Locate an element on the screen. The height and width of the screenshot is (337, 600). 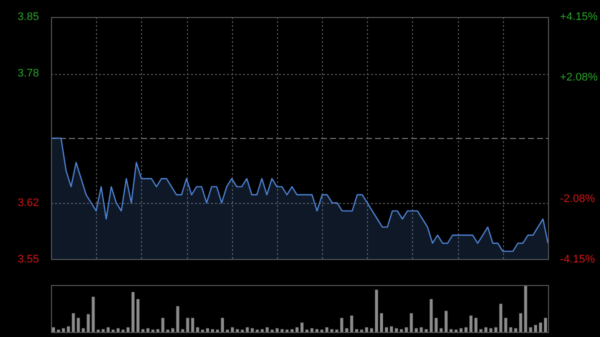
y-tick-label: 3.78 is located at coordinates (28, 74).